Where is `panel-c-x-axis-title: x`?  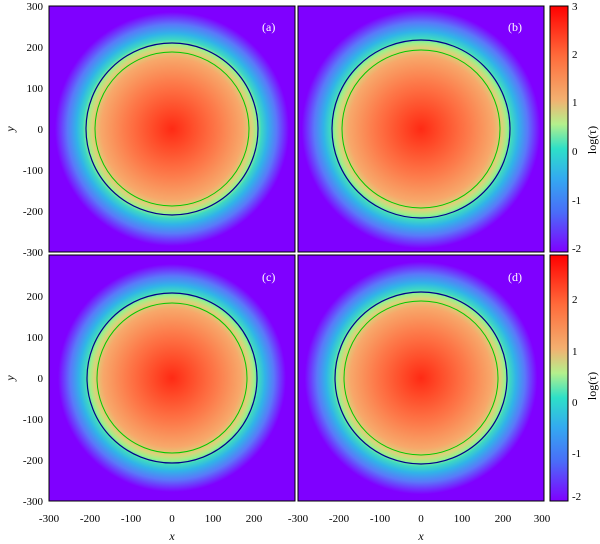
panel-c-x-axis-title: x is located at coordinates (171, 536).